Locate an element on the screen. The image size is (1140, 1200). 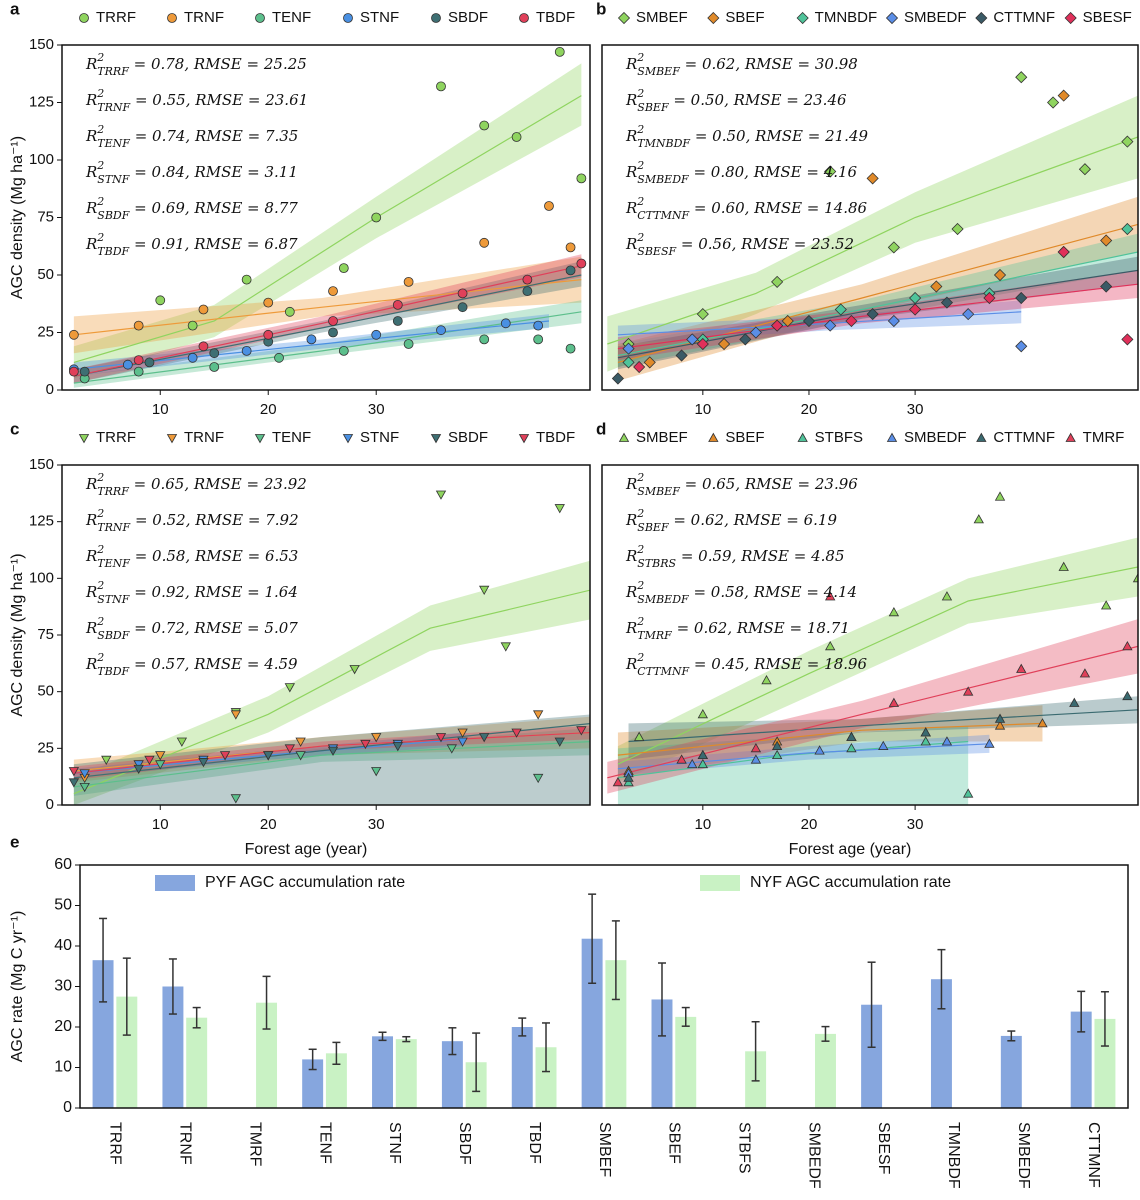
stat-power: 2 is located at coordinates (640, 57).